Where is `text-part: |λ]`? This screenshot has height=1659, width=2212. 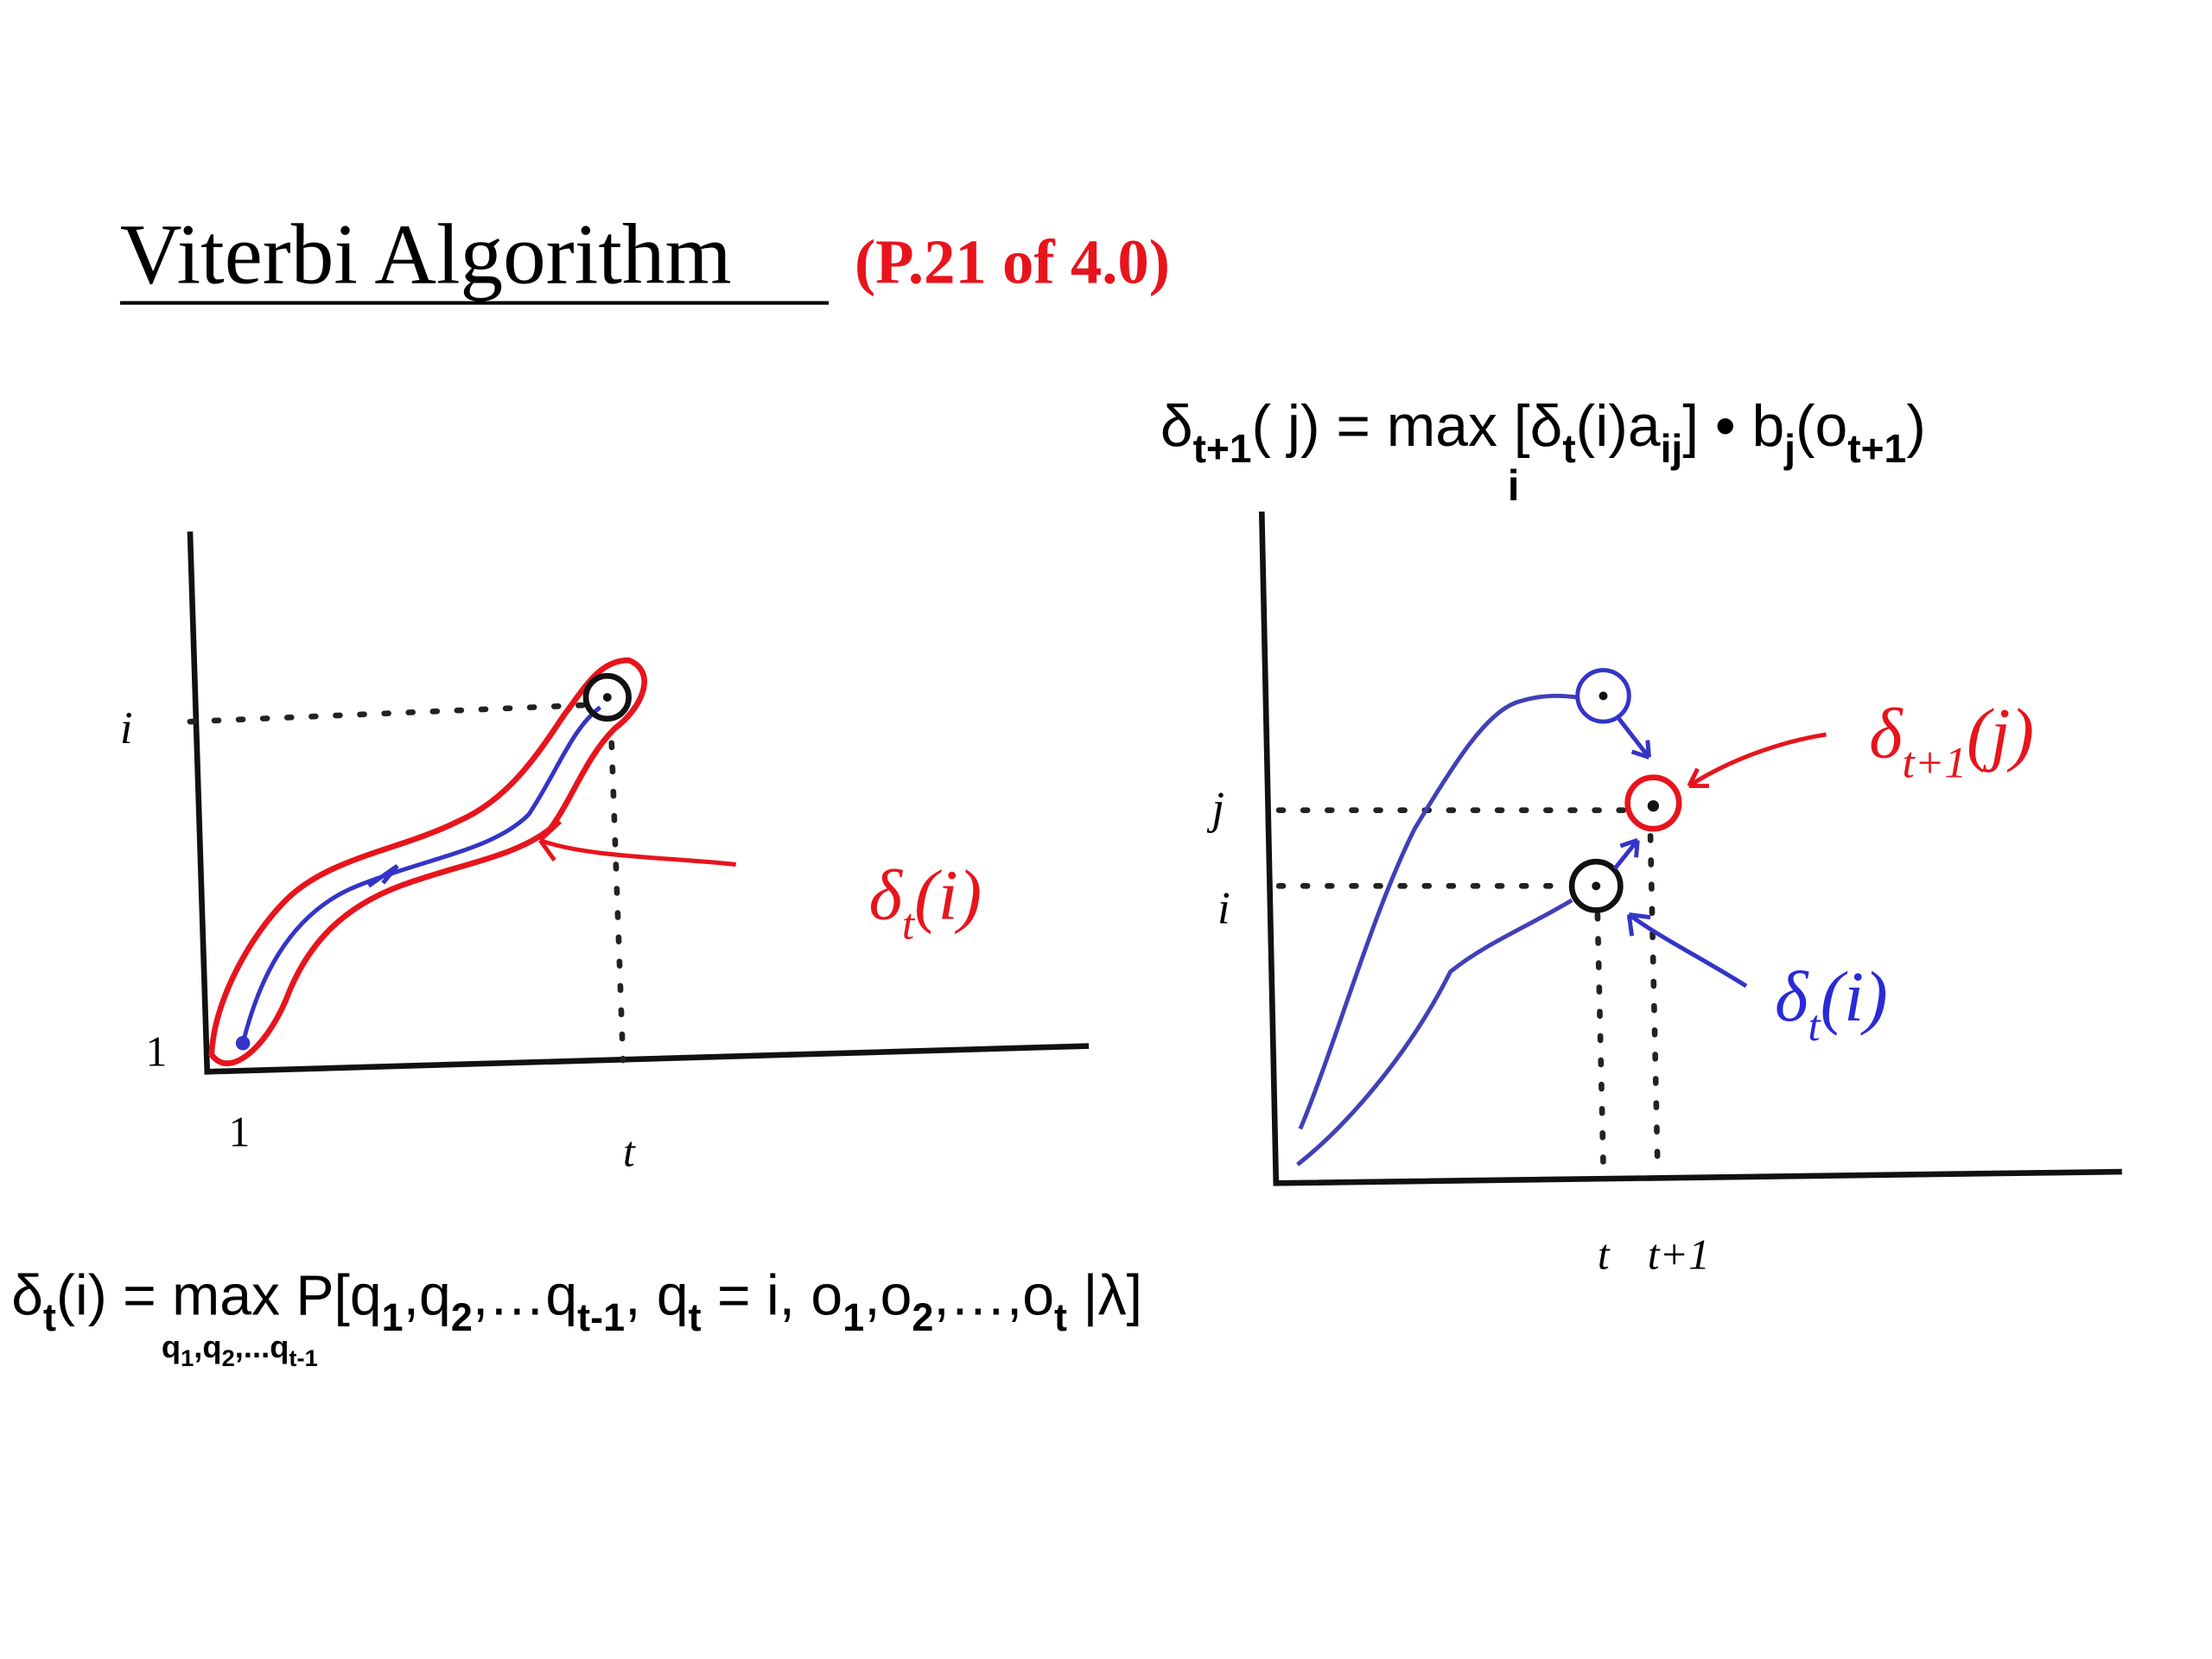 text-part: |λ] is located at coordinates (1104, 1295).